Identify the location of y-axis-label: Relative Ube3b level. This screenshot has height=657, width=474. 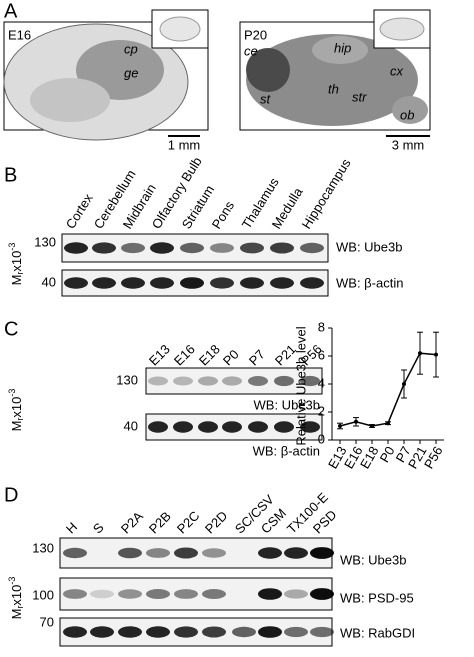
(300, 385).